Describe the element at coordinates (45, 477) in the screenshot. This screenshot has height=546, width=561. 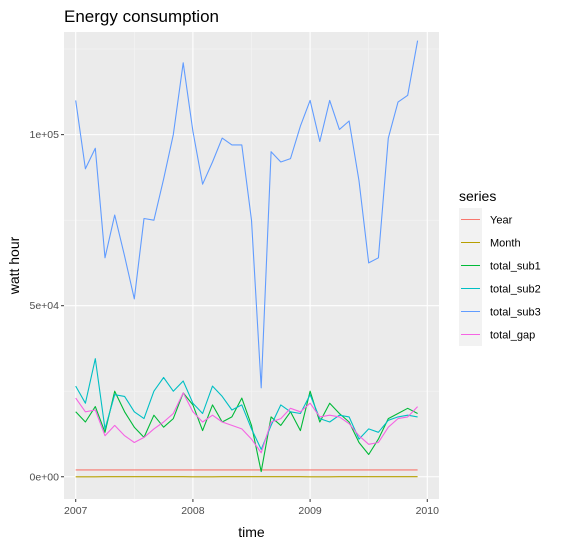
I see `y-tick-label: 0e+00` at that location.